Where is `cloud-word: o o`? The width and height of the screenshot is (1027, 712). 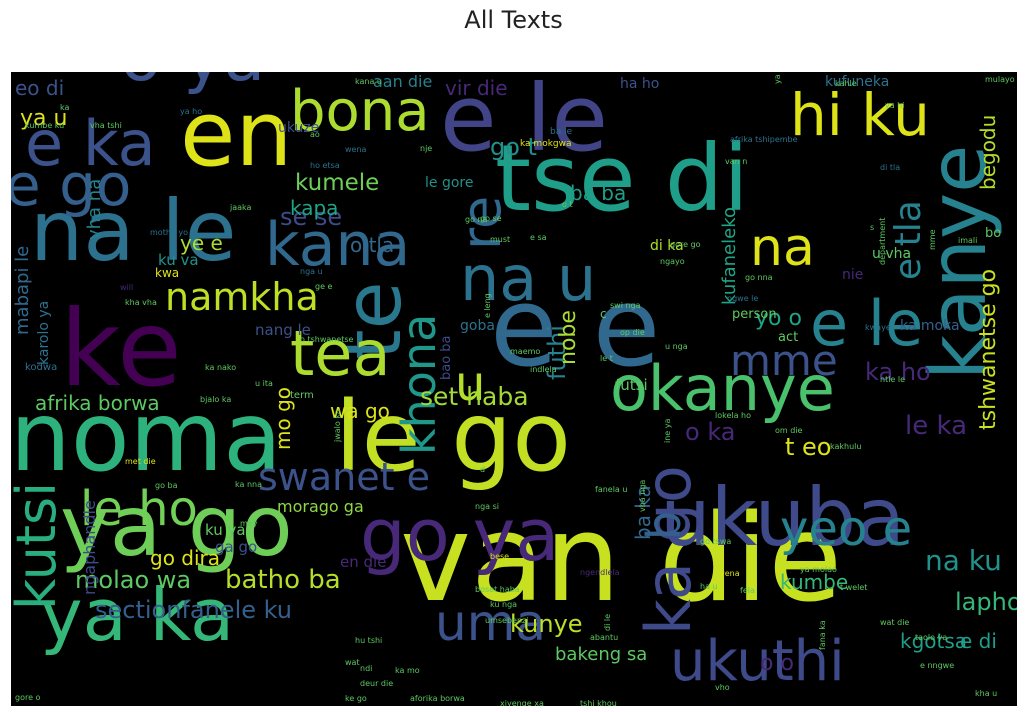
cloud-word: o o is located at coordinates (777, 663).